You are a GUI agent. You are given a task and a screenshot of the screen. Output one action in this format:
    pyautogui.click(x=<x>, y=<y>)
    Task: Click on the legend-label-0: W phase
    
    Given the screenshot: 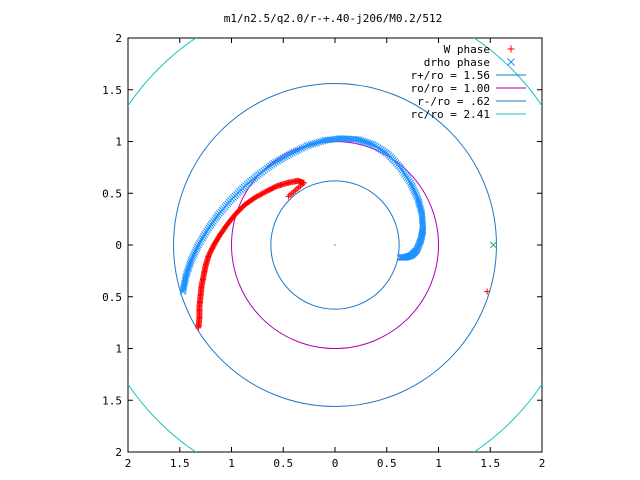 What is the action you would take?
    pyautogui.click(x=467, y=49)
    